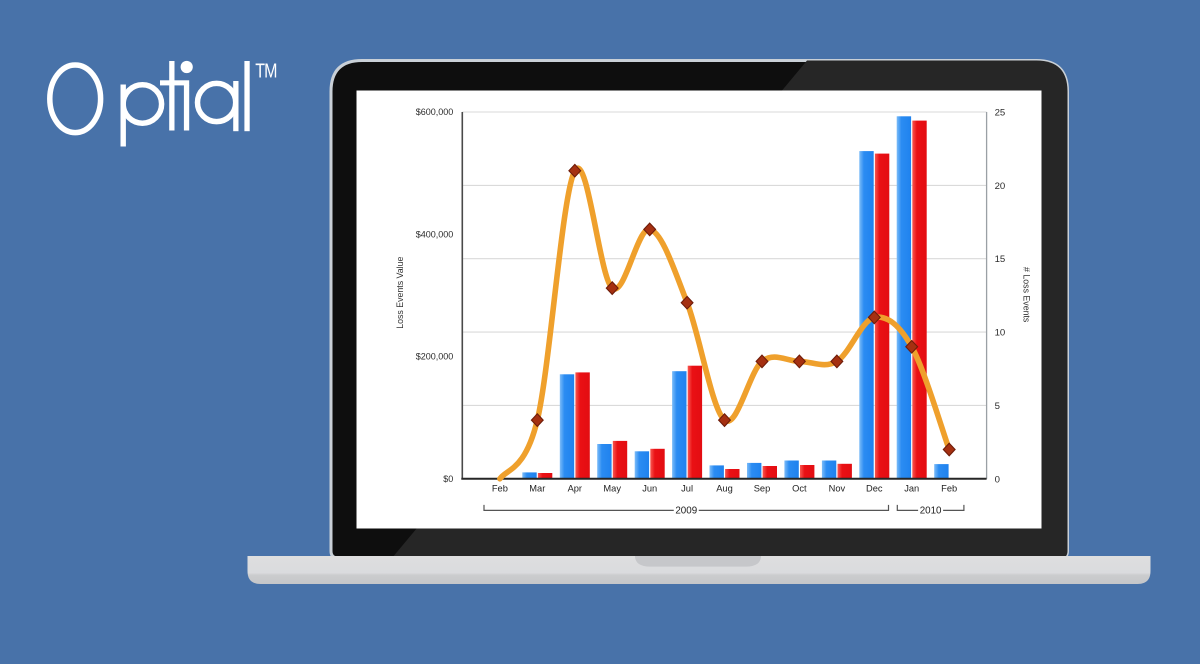 This screenshot has height=664, width=1200. Describe the element at coordinates (1027, 295) in the screenshot. I see `svg-text: # Loss Events` at that location.